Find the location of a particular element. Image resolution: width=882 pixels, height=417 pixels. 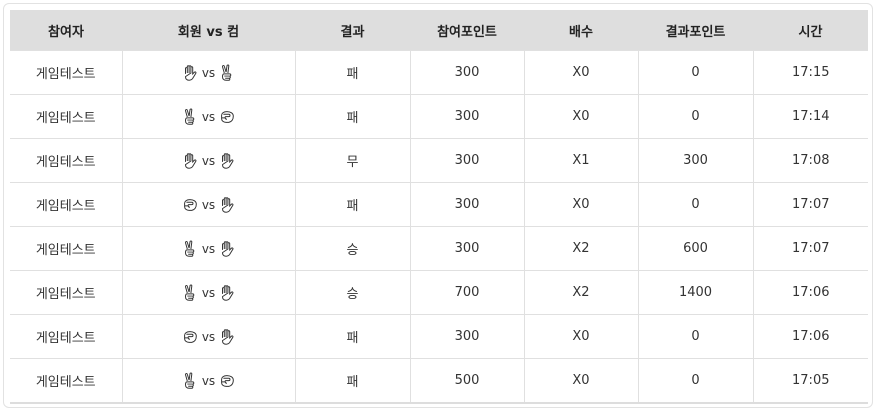

column-header: 참여자 is located at coordinates (66, 30).